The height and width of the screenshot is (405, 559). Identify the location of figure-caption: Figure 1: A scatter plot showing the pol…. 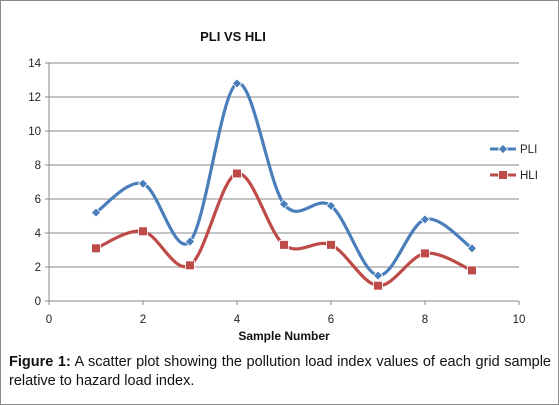
(280, 372).